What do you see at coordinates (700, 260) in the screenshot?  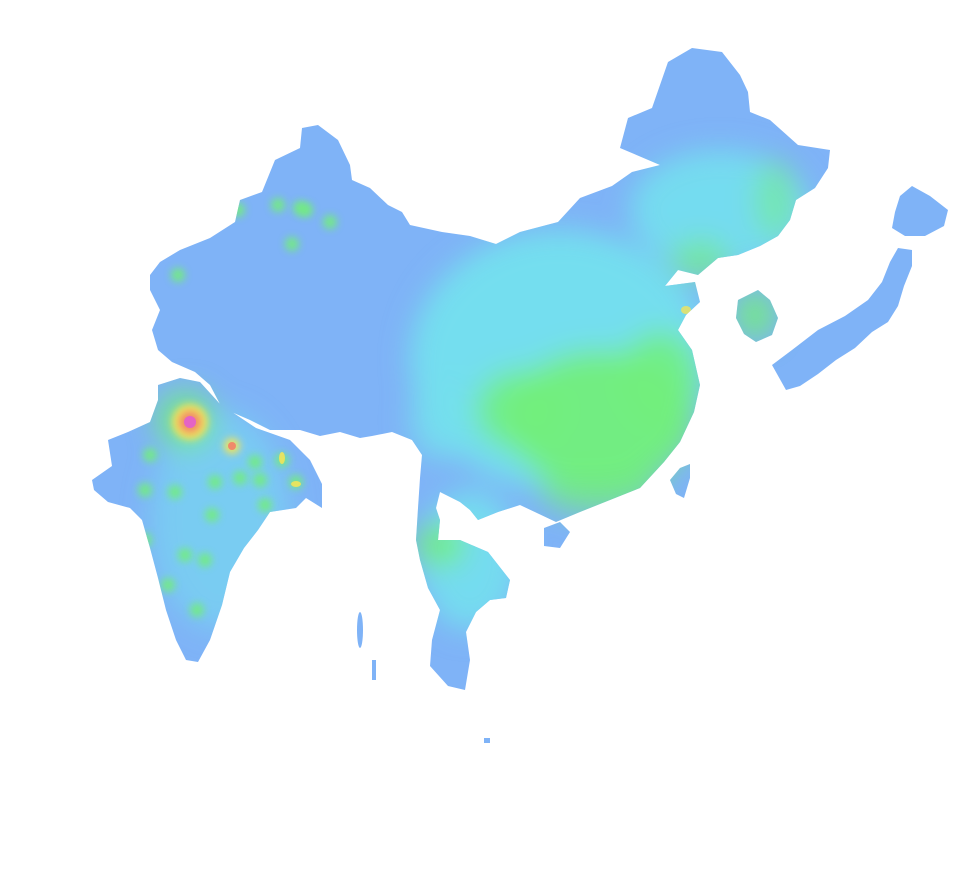 I see `bohai-high` at bounding box center [700, 260].